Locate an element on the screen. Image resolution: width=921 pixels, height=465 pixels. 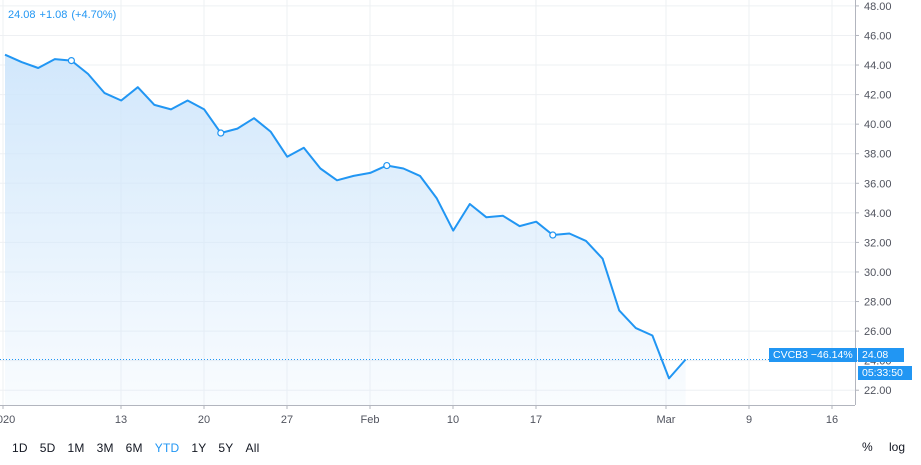
x-tick-label: 10 is located at coordinates (453, 420).